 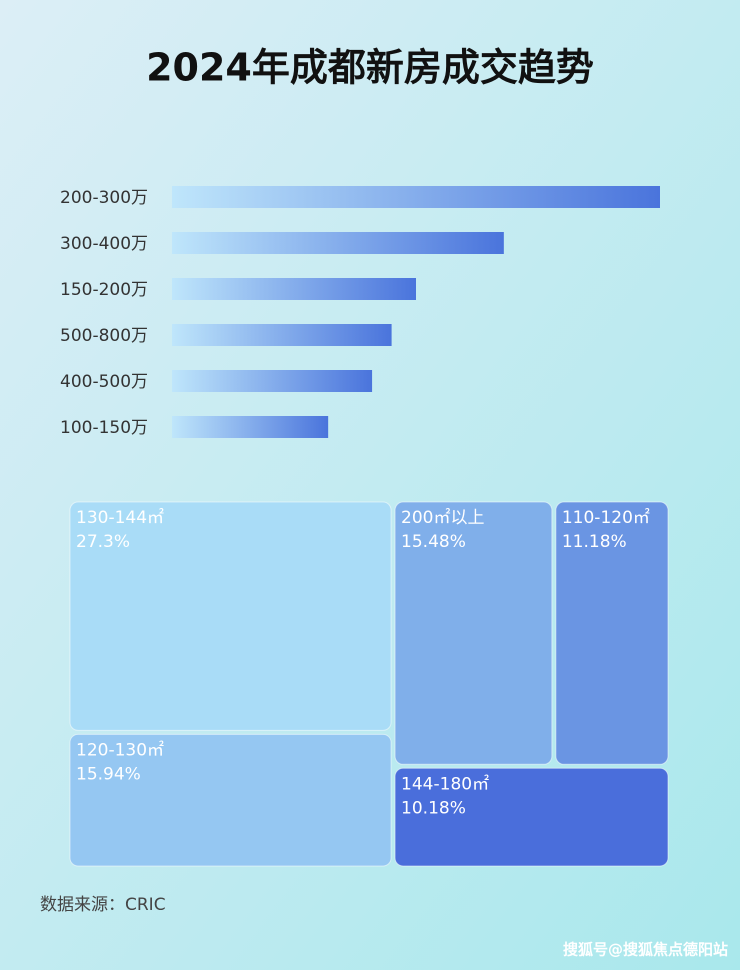 I want to click on watermark: 搜狐号@搜狐焦点德阳站, so click(x=645, y=950).